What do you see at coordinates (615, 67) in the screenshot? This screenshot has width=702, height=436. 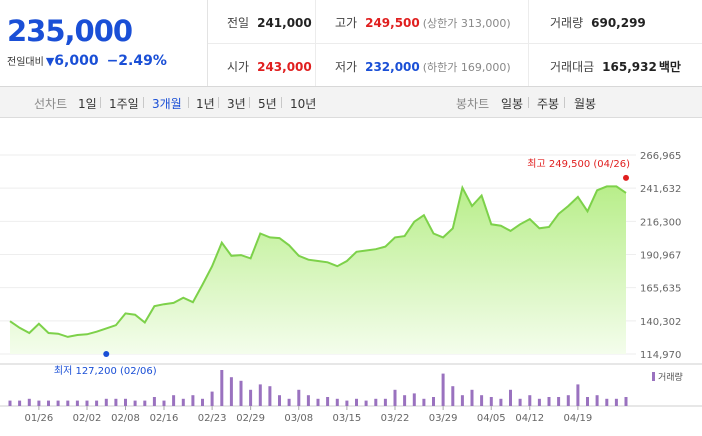 I see `trade-amount: 거래대금 165,932 백만` at bounding box center [615, 67].